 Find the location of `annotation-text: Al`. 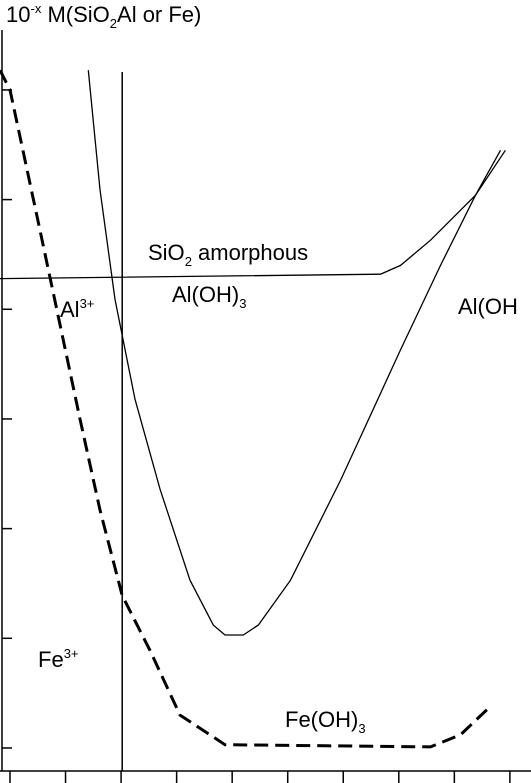

annotation-text: Al is located at coordinates (70, 309).